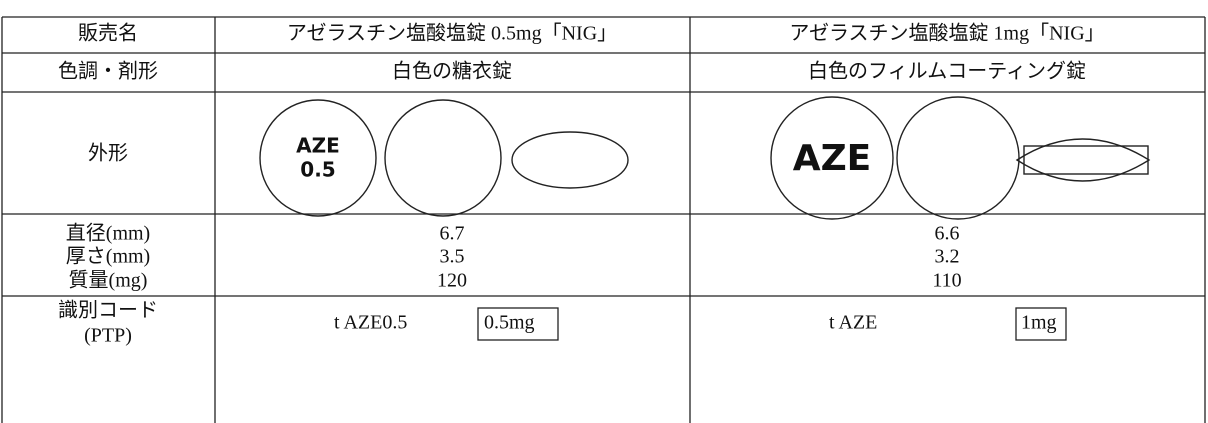  Describe the element at coordinates (452, 234) in the screenshot. I see `cell: 6.7` at that location.